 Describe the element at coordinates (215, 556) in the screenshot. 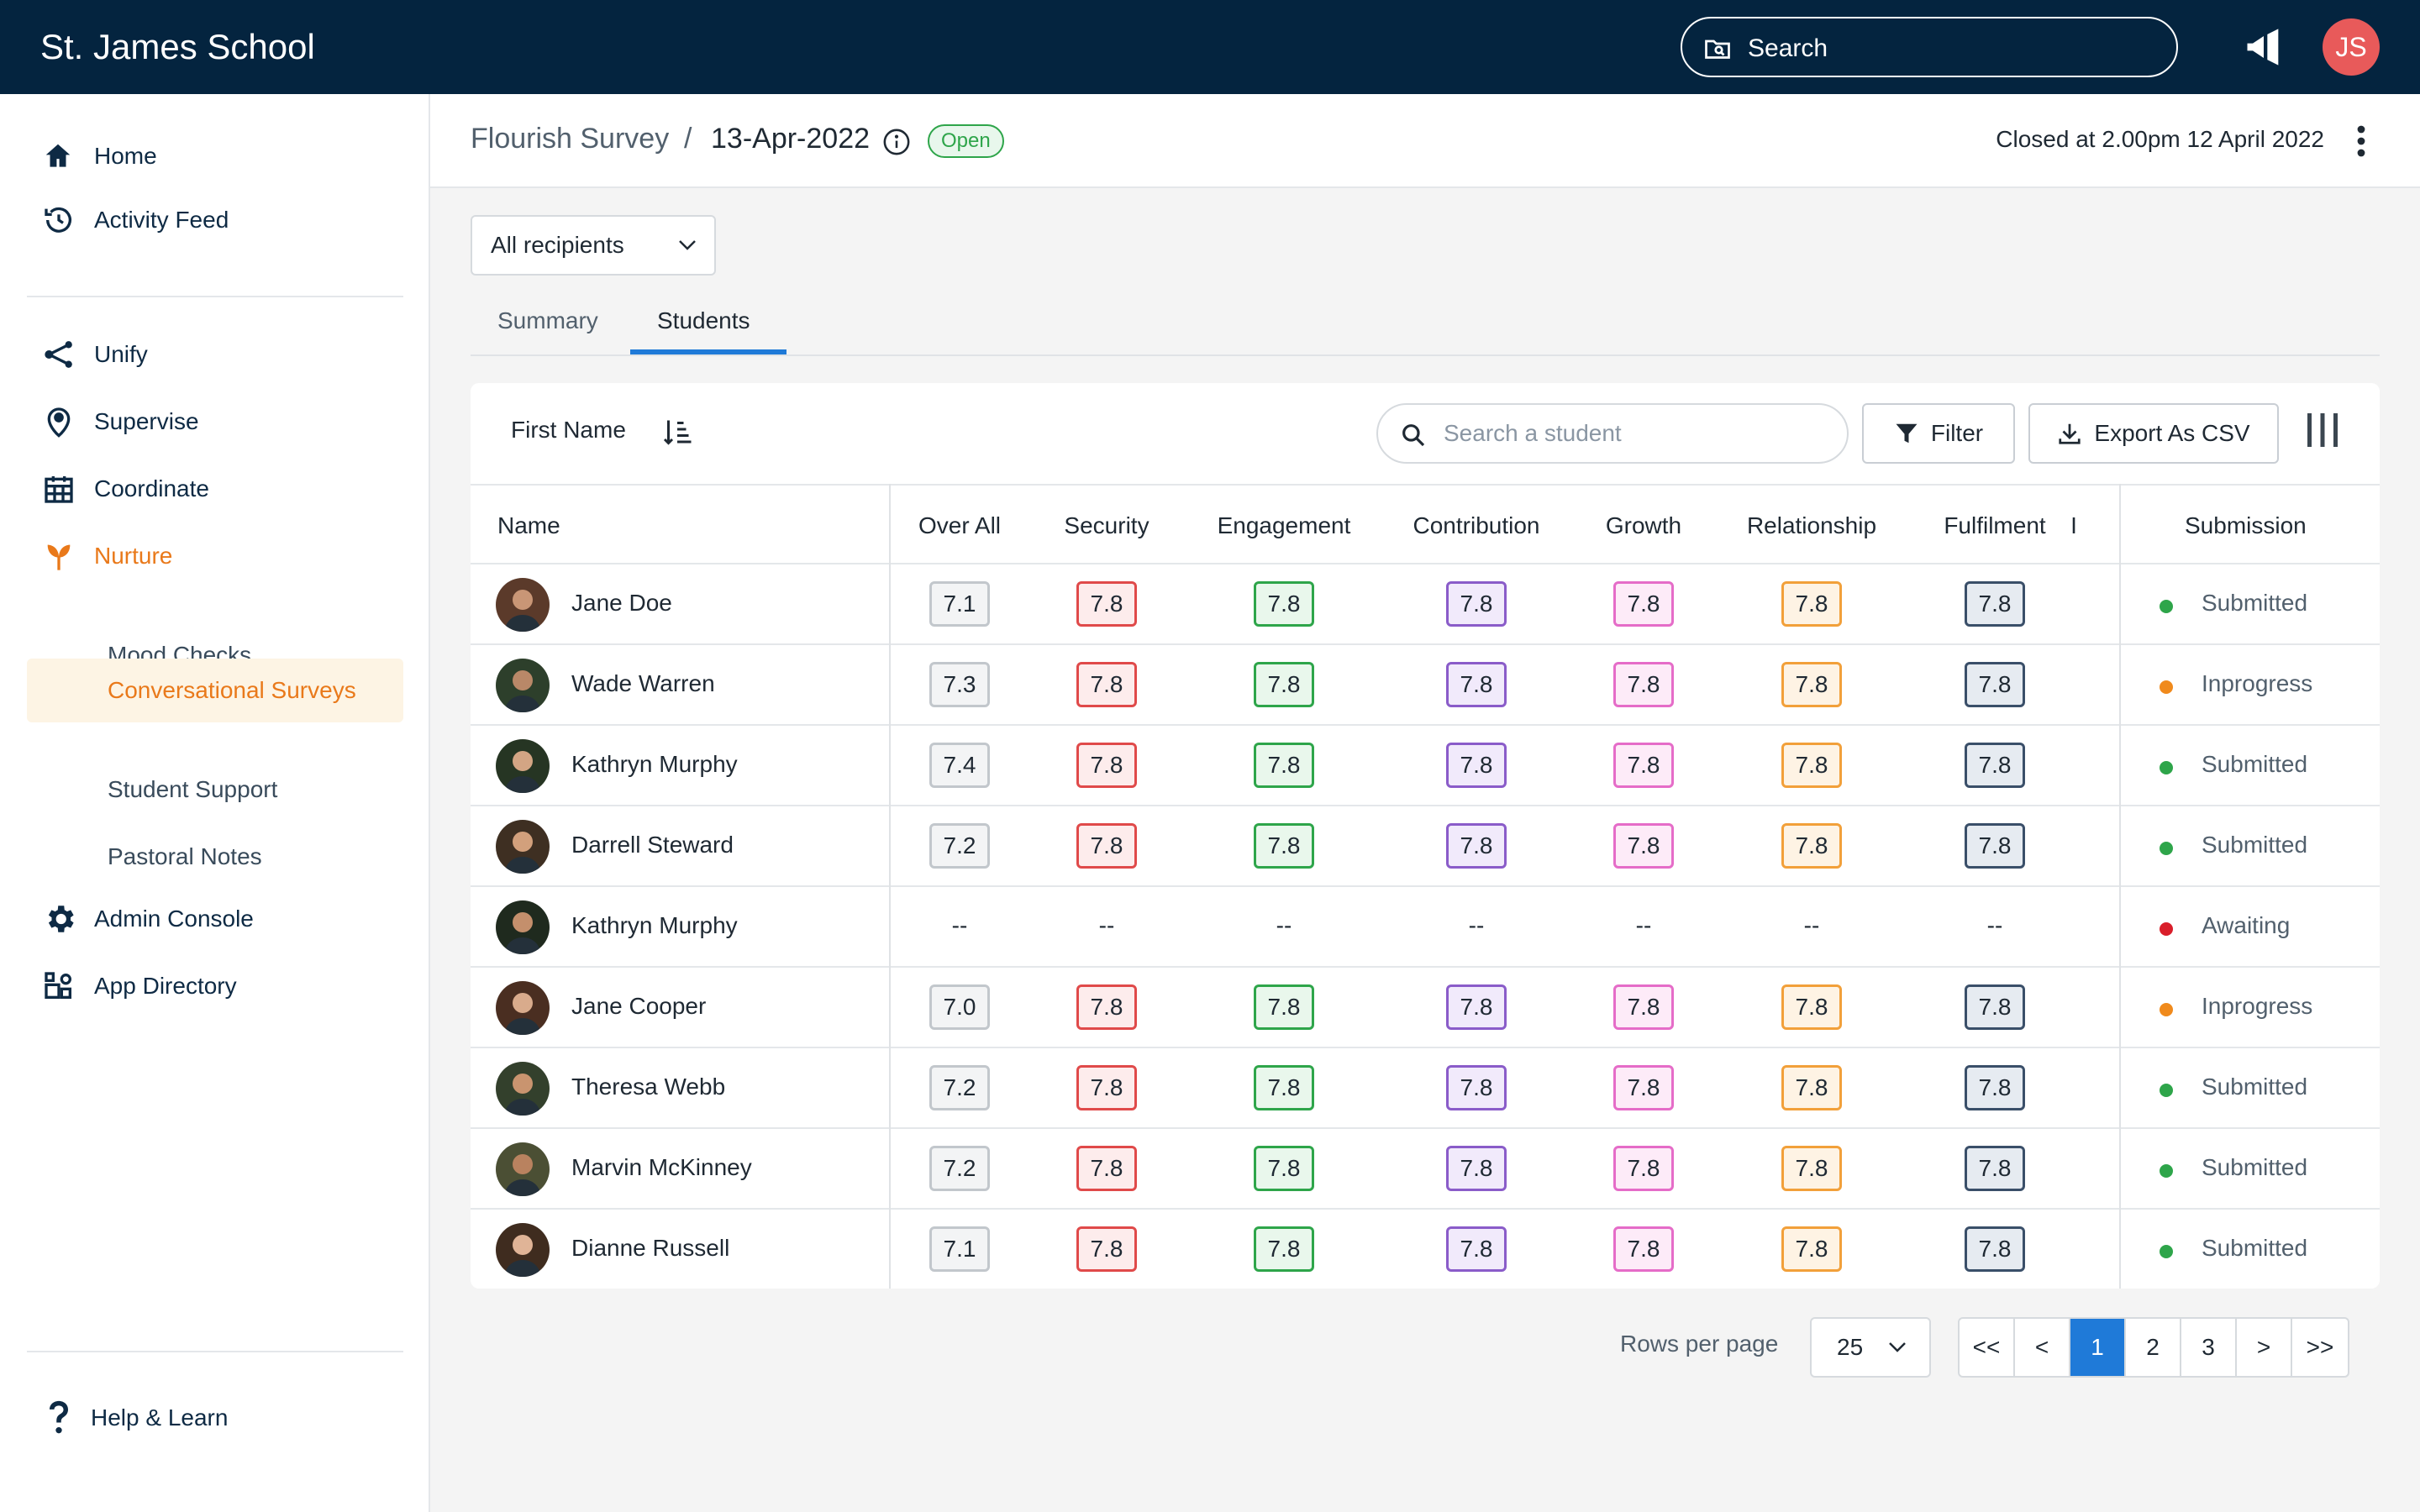

I see `sidebar-item-nurture: Nurture` at that location.